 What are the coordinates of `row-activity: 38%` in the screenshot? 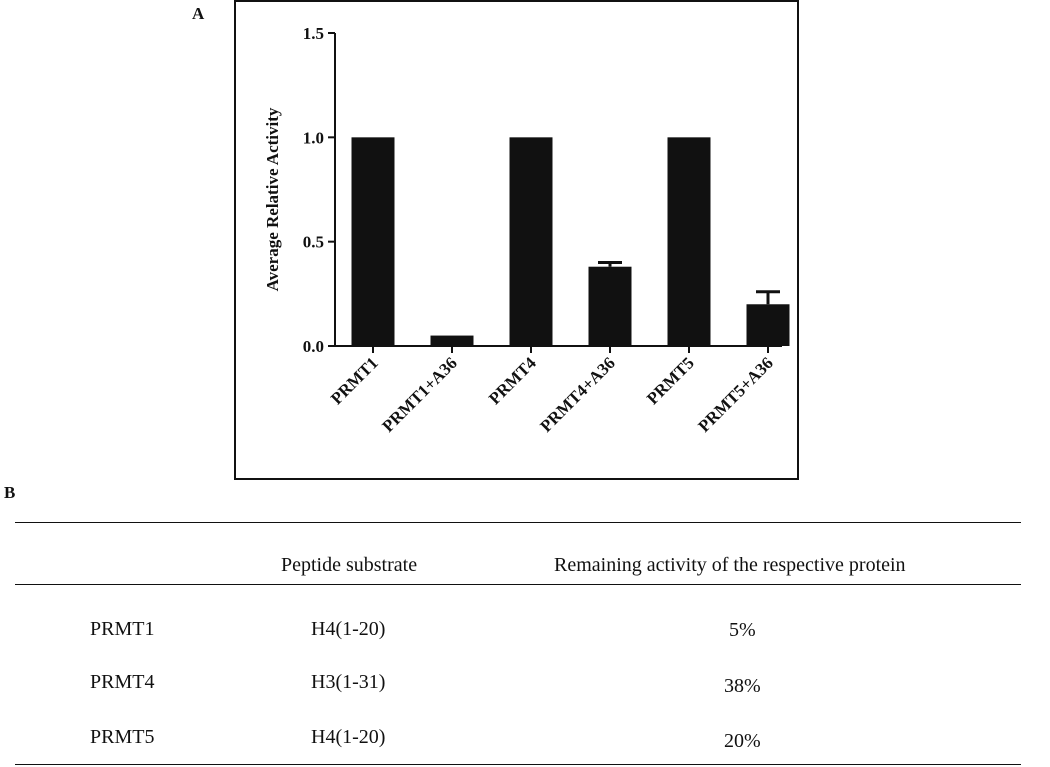 It's located at (742, 686).